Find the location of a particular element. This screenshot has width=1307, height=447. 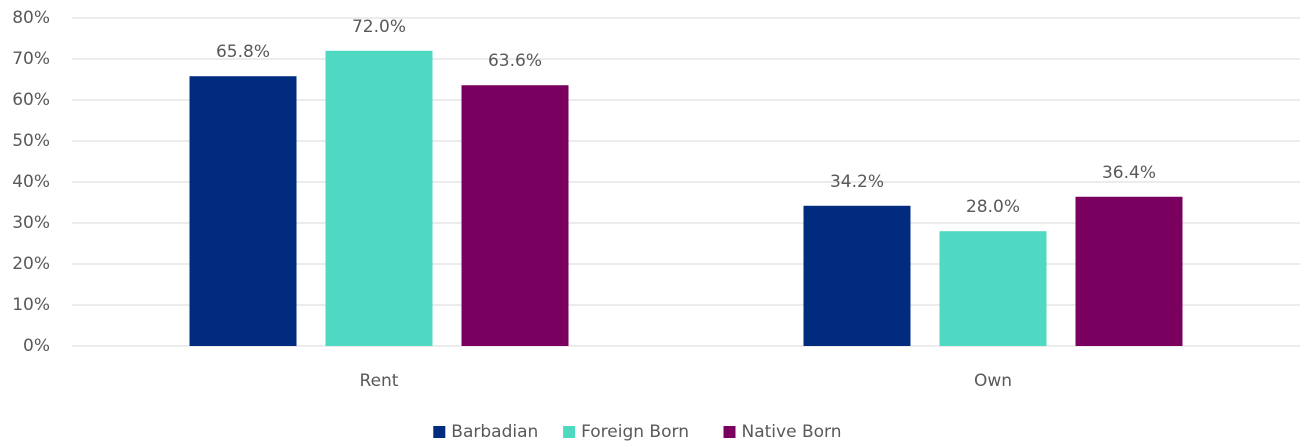

data-label: 28.0% is located at coordinates (993, 207).